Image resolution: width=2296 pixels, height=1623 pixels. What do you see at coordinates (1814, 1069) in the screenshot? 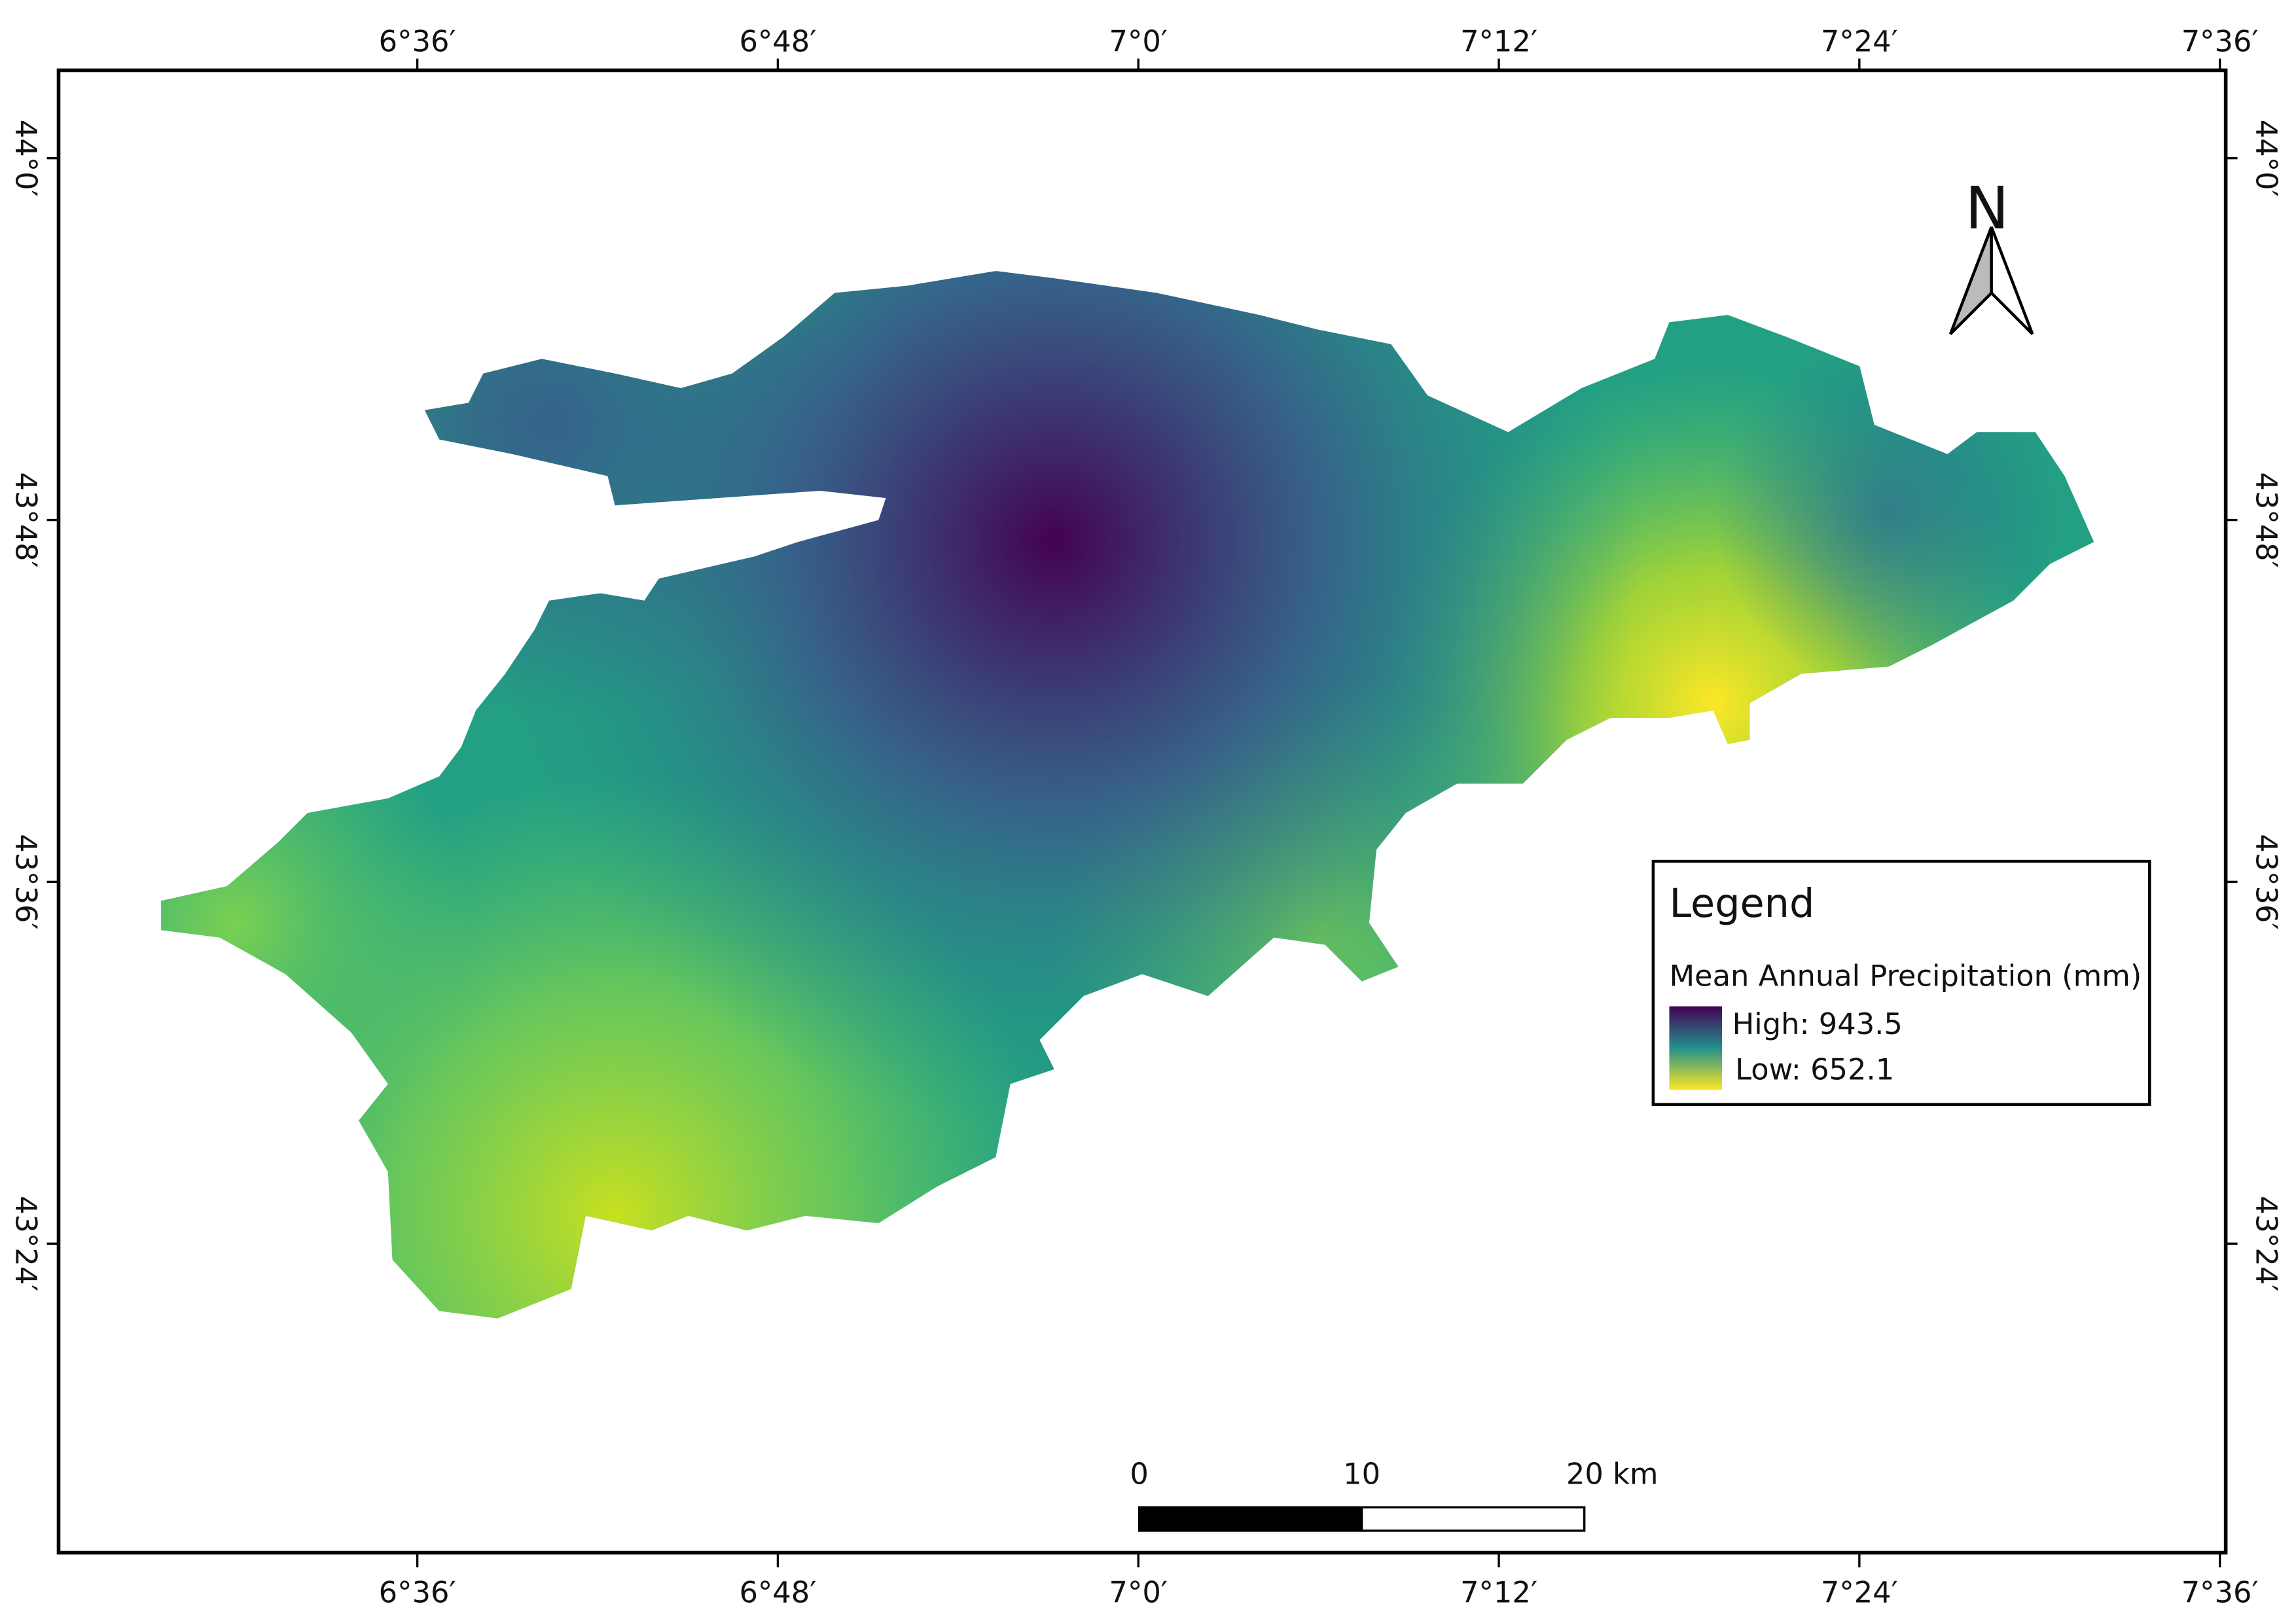
I see `legend-low: Low: 652.1` at bounding box center [1814, 1069].